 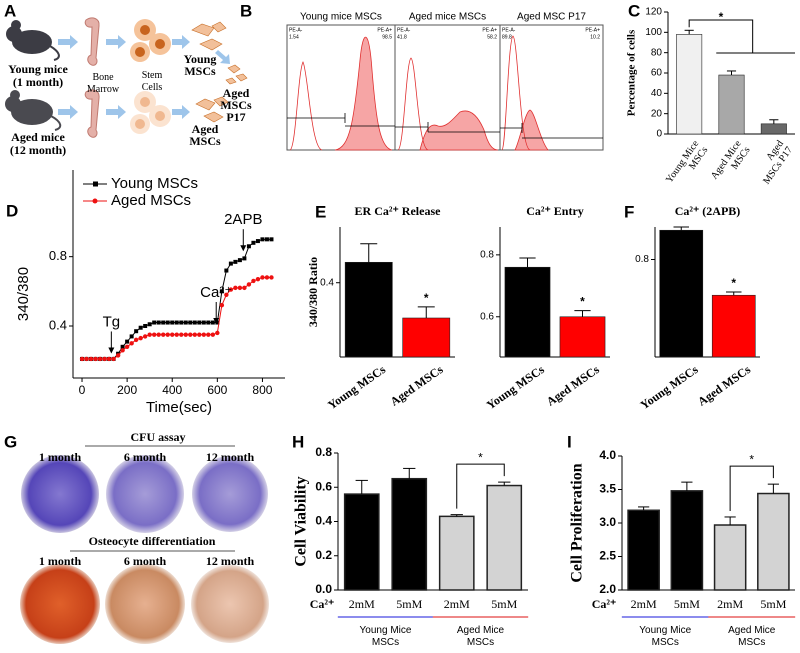 What do you see at coordinates (487, 316) in the screenshot?
I see `y-tick-label: 0.6` at bounding box center [487, 316].